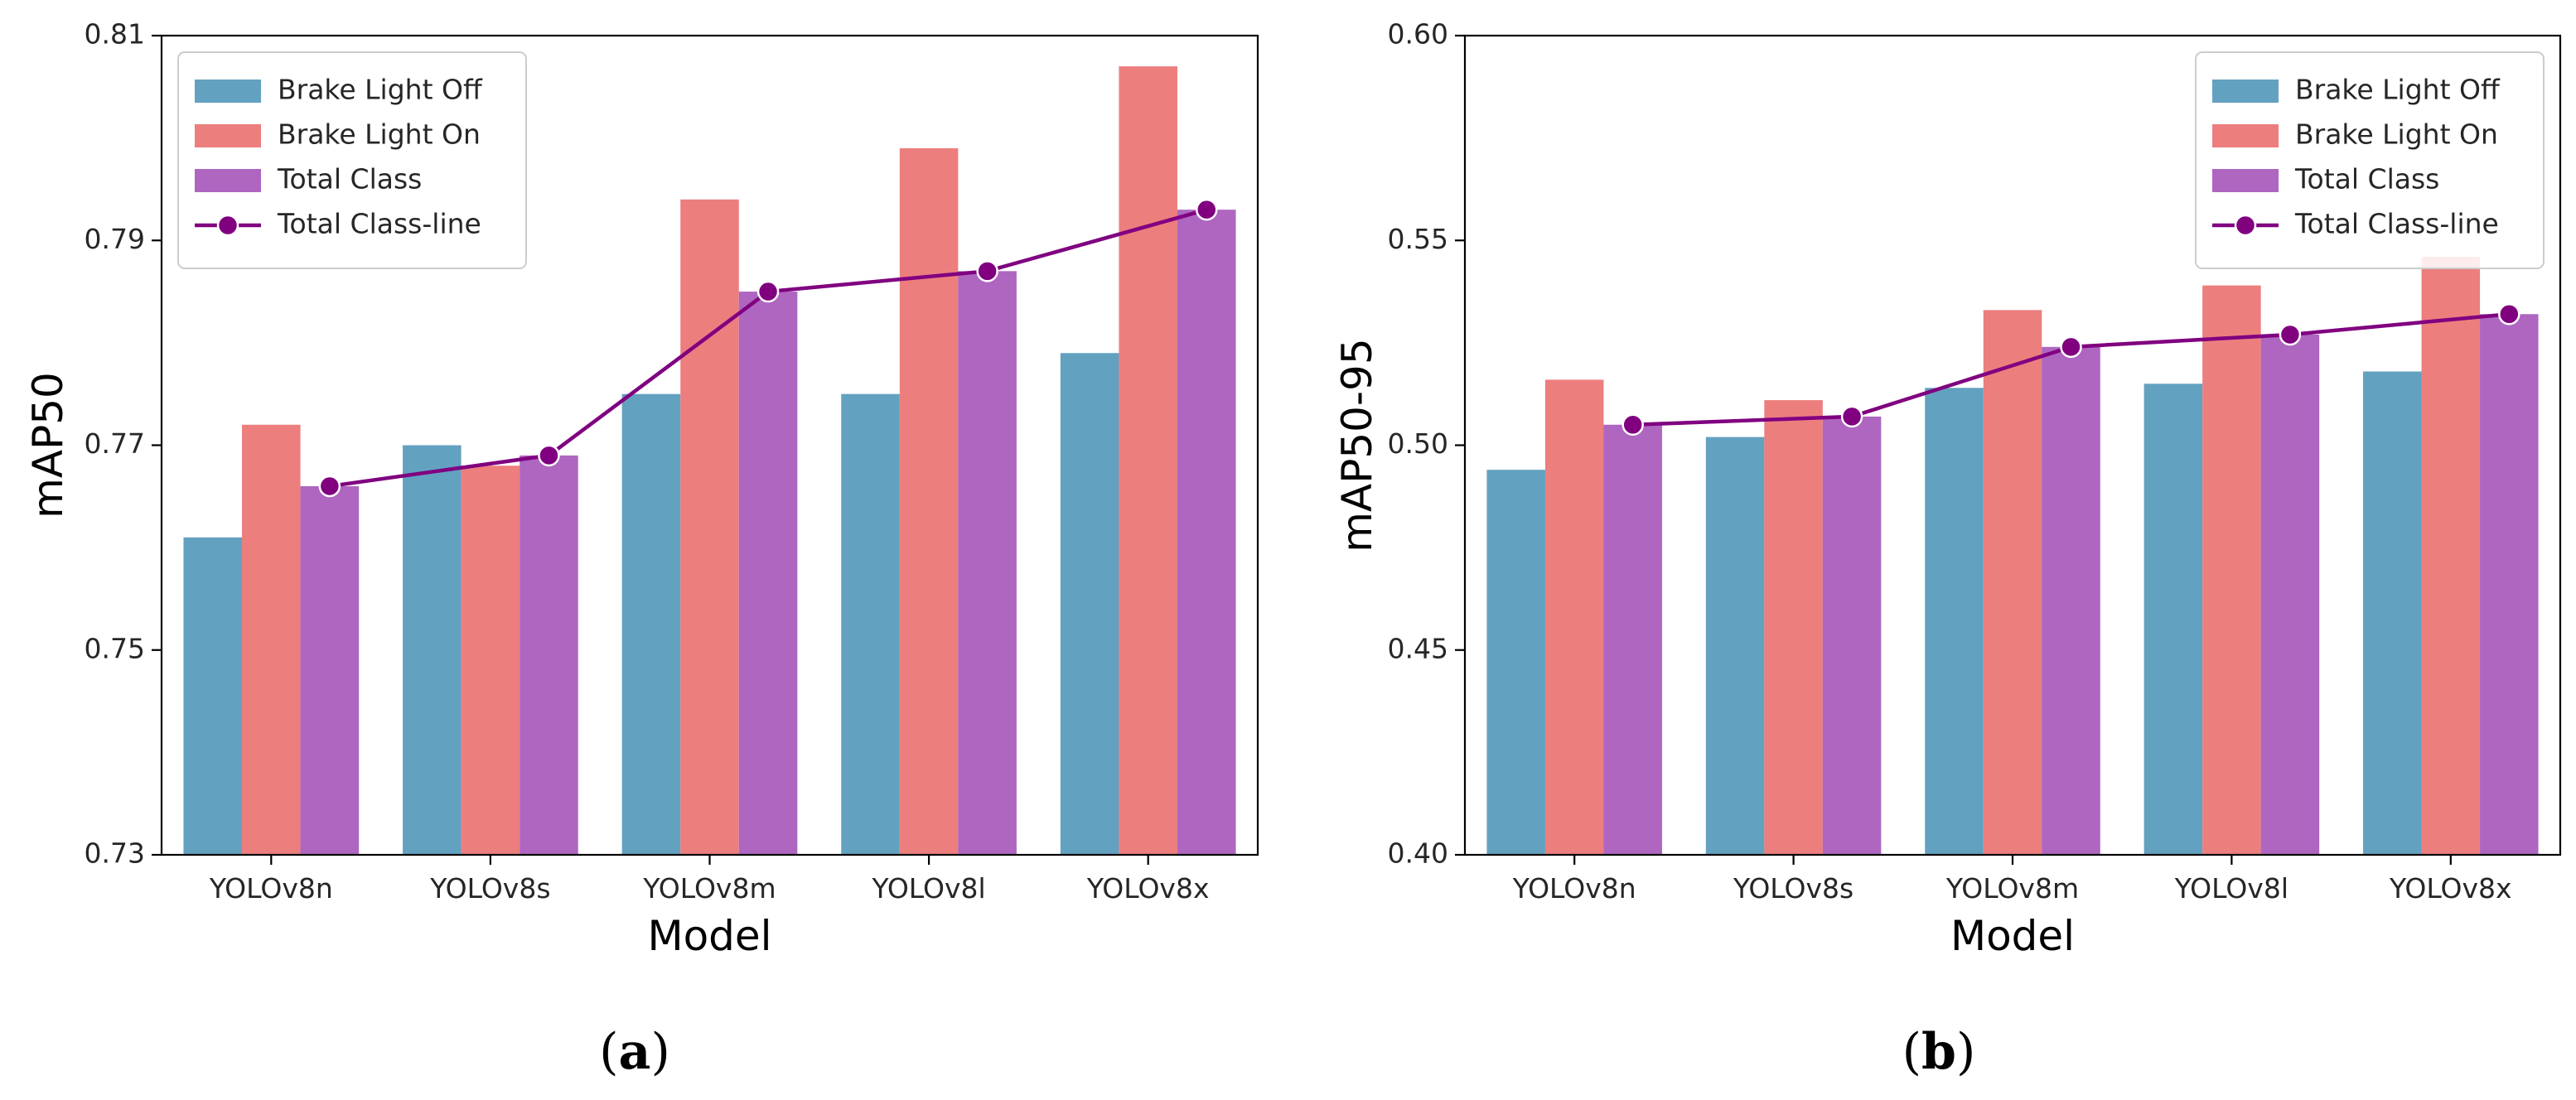 The image size is (2576, 1100). I want to click on y-tick-label: 0.45, so click(1418, 648).